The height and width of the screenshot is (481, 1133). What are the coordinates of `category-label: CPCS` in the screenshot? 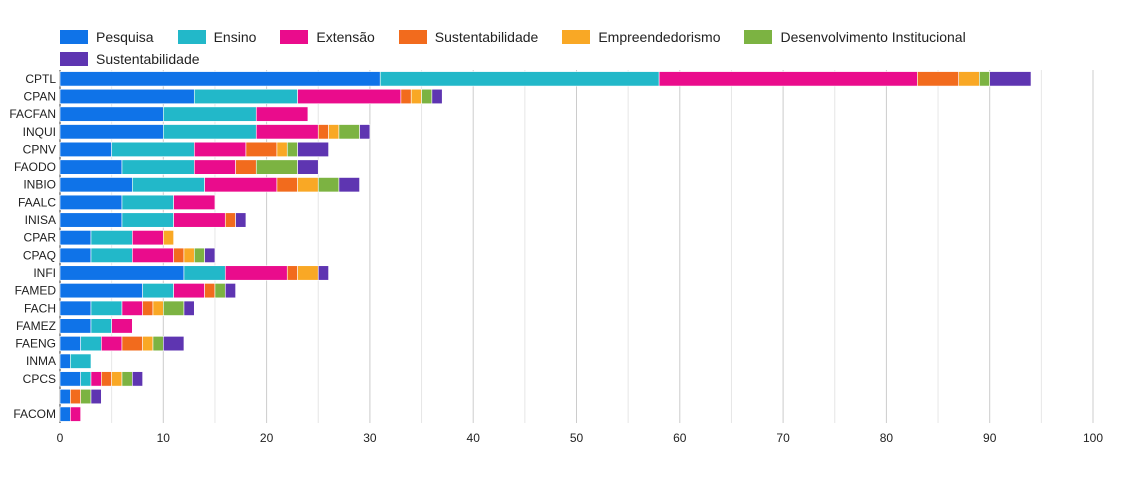 It's located at (39, 379).